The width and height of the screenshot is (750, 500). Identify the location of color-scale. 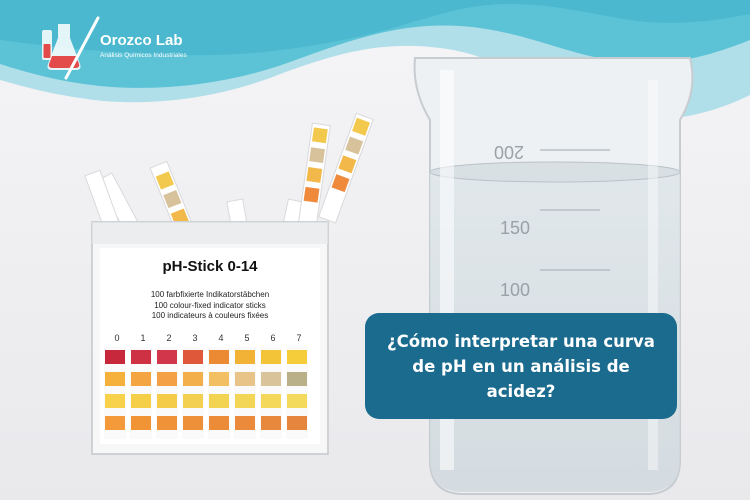
(206, 393).